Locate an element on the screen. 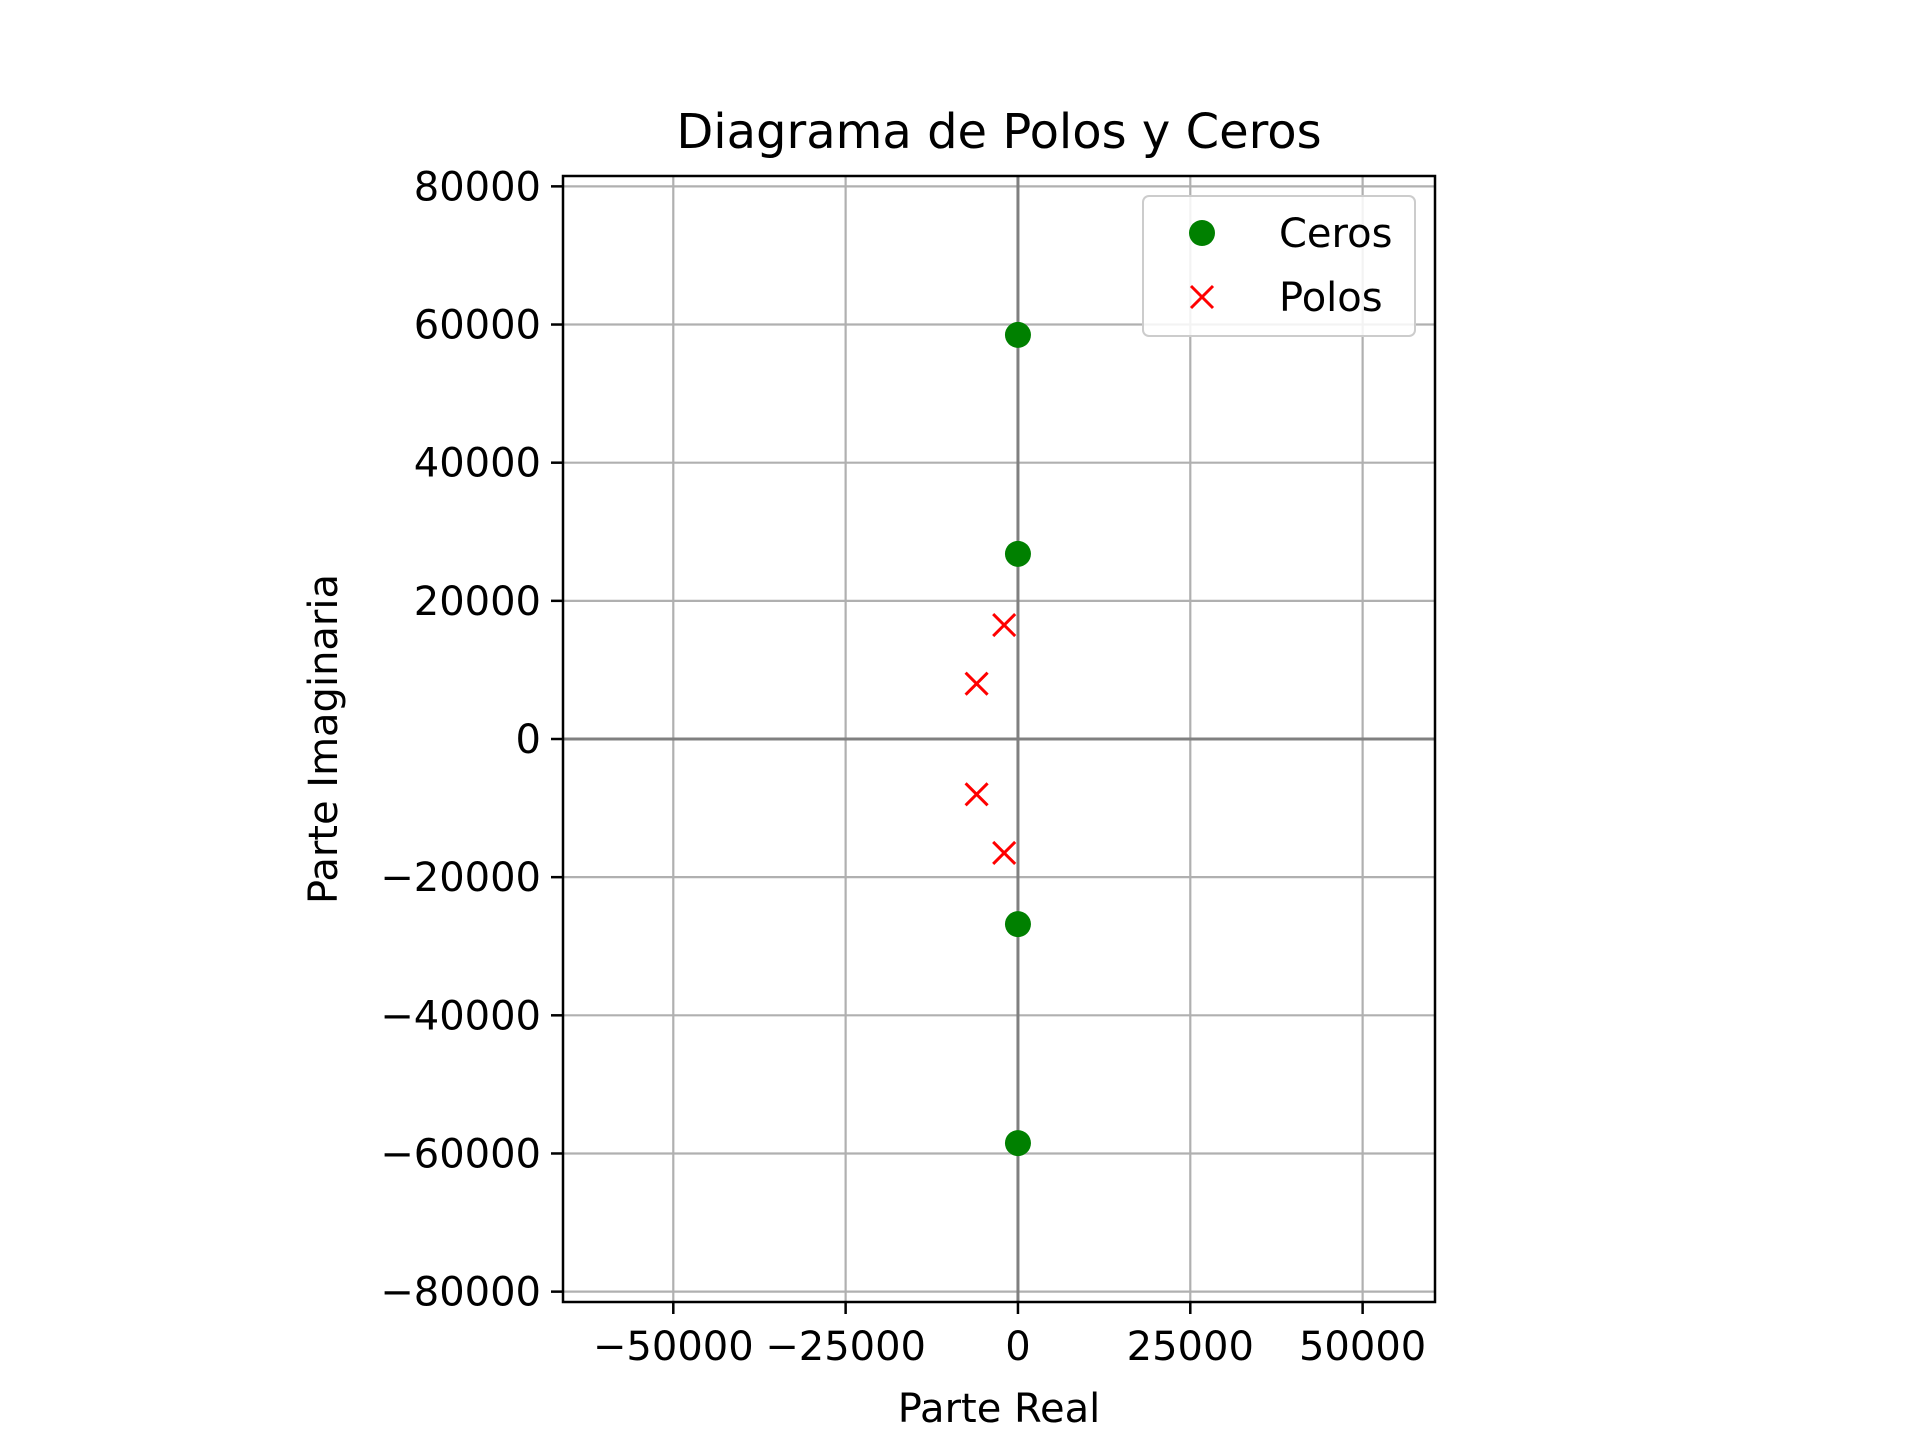 The height and width of the screenshot is (1440, 1920). y-tick-label: 40000 is located at coordinates (477, 464).